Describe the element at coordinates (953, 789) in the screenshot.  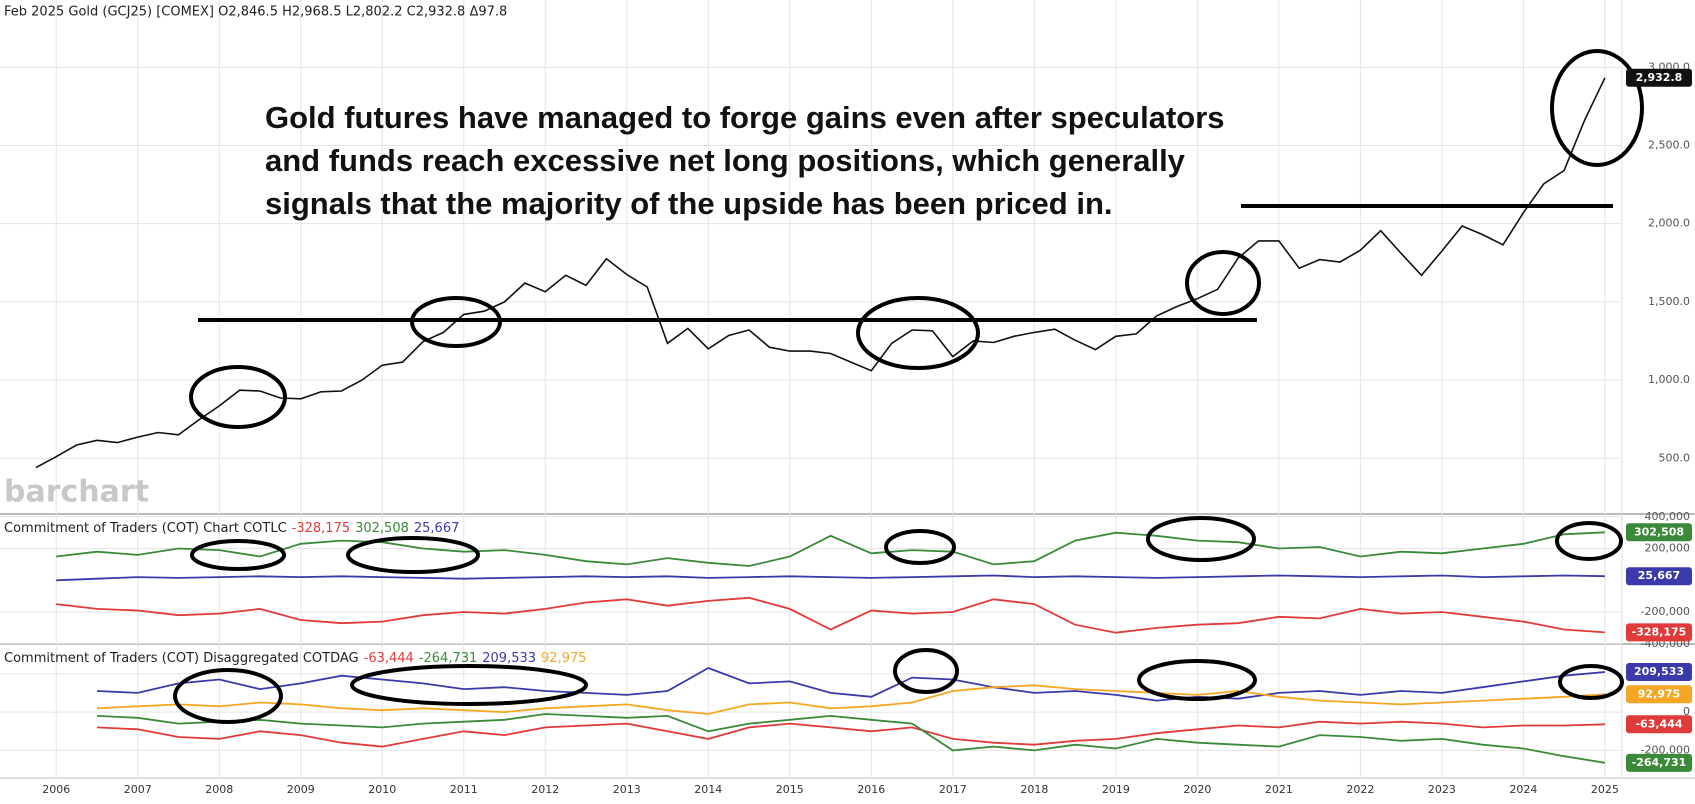
I see `x-tick-label: 2017` at that location.